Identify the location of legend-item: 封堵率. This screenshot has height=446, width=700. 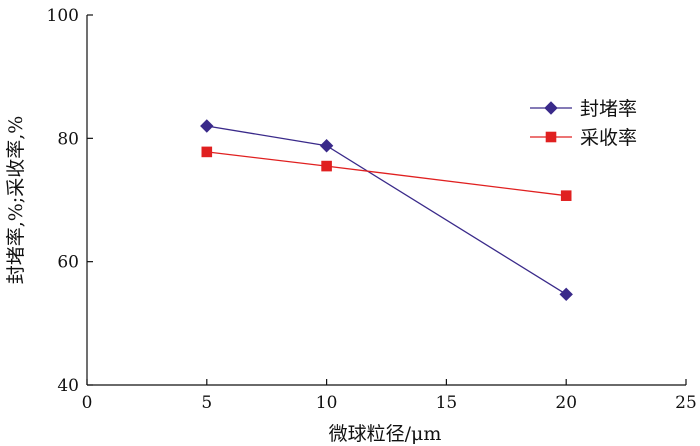
(583, 109).